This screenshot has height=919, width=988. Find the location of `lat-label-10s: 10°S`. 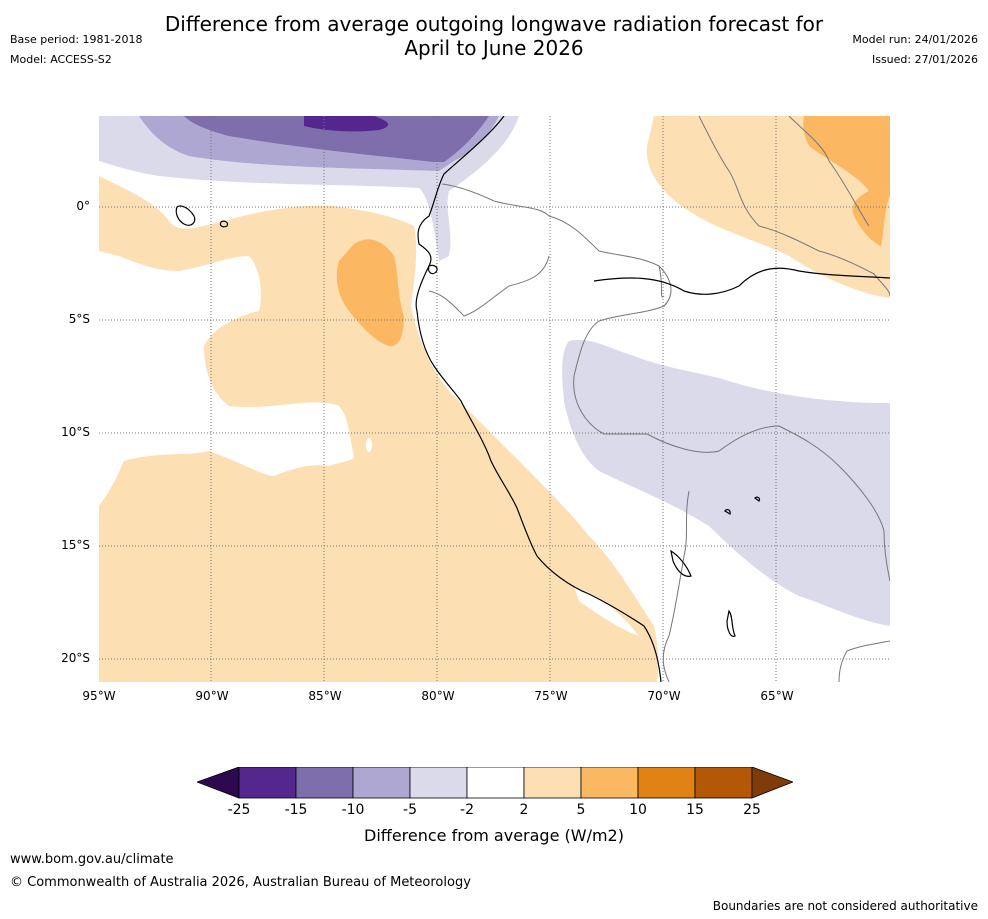

lat-label-10s: 10°S is located at coordinates (75, 432).